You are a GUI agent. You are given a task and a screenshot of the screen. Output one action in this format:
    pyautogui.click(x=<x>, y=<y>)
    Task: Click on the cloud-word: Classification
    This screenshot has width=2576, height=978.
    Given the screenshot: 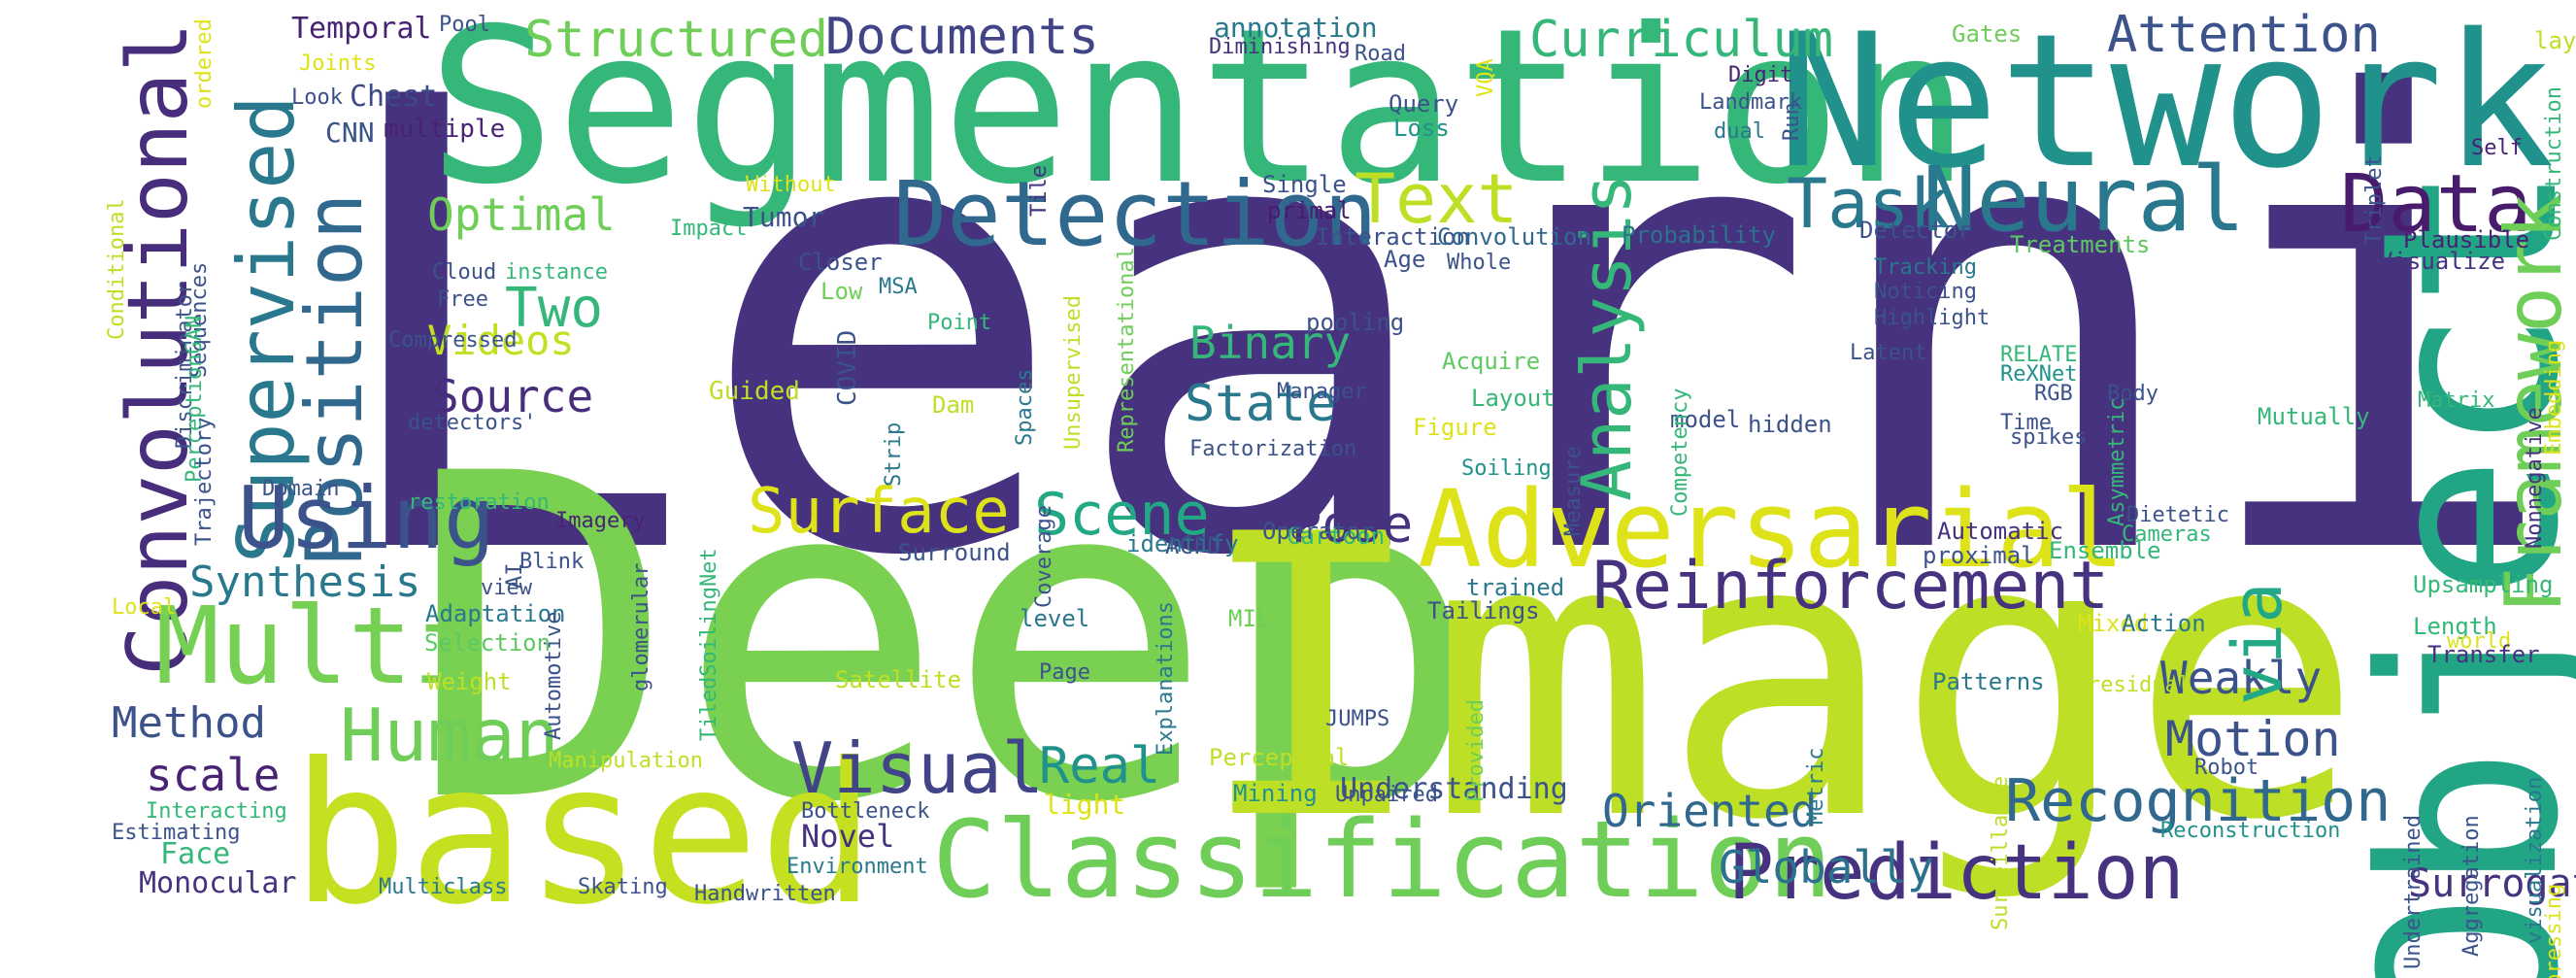 What is the action you would take?
    pyautogui.click(x=1383, y=859)
    